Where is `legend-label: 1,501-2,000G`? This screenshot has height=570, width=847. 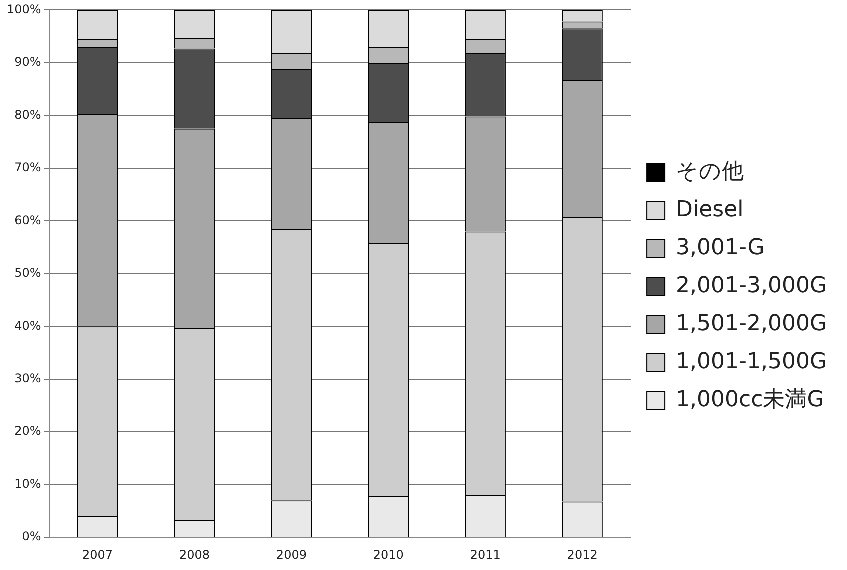 legend-label: 1,501-2,000G is located at coordinates (752, 324).